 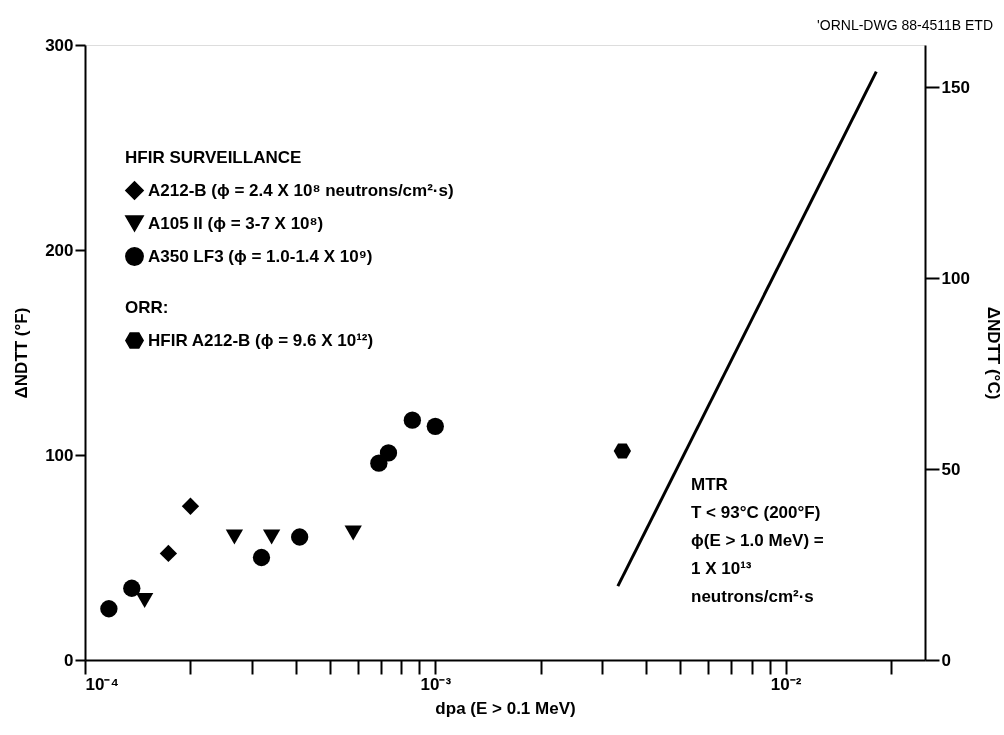 What do you see at coordinates (102, 684) in the screenshot?
I see `x-tick-label: 10⁻⁴` at bounding box center [102, 684].